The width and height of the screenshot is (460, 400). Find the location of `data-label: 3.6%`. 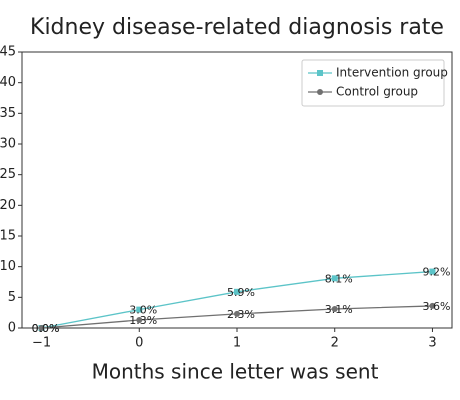

data-label: 3.6% is located at coordinates (436, 306).